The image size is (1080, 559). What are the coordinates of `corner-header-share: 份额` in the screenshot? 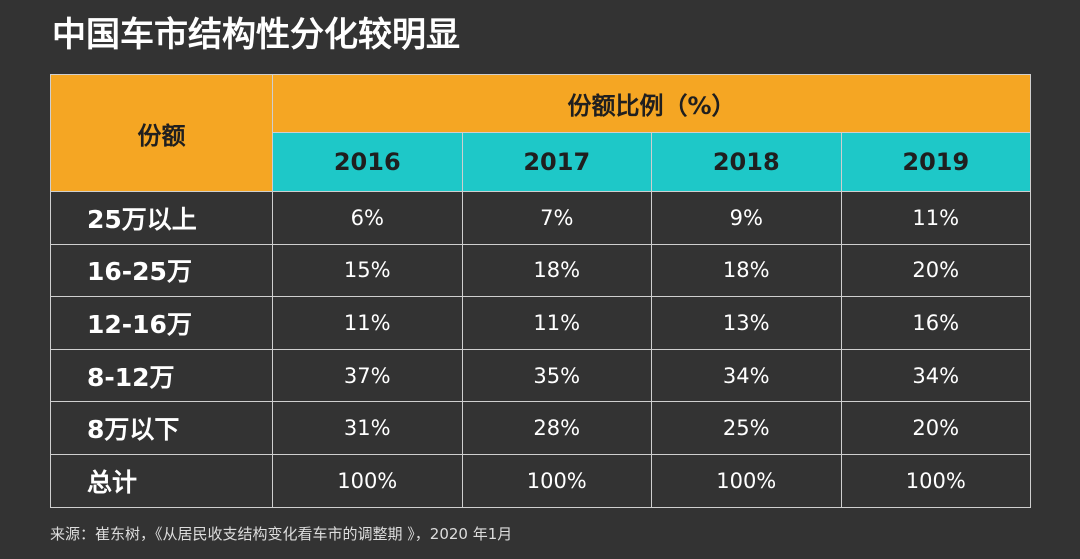 It's located at (161, 133).